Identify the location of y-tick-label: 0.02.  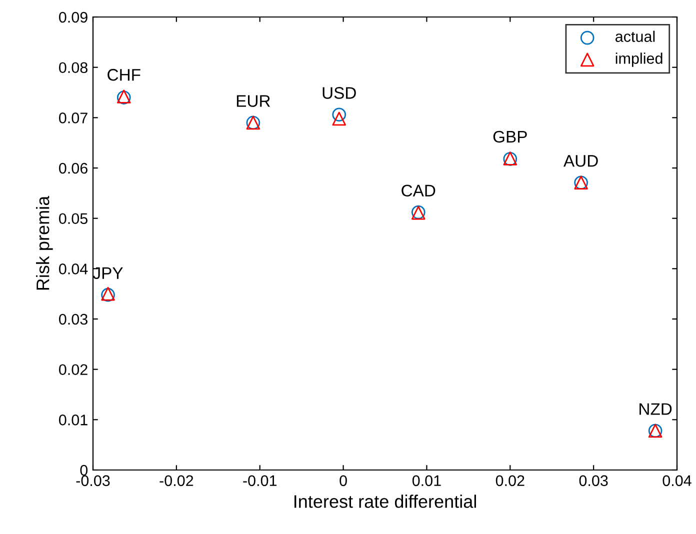
(73, 370).